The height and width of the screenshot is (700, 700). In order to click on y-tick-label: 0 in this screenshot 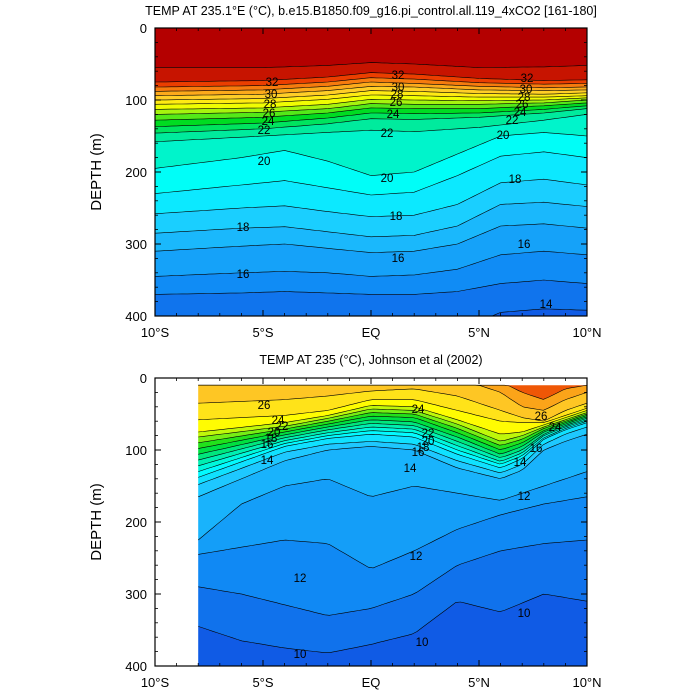, I will do `click(143, 378)`.